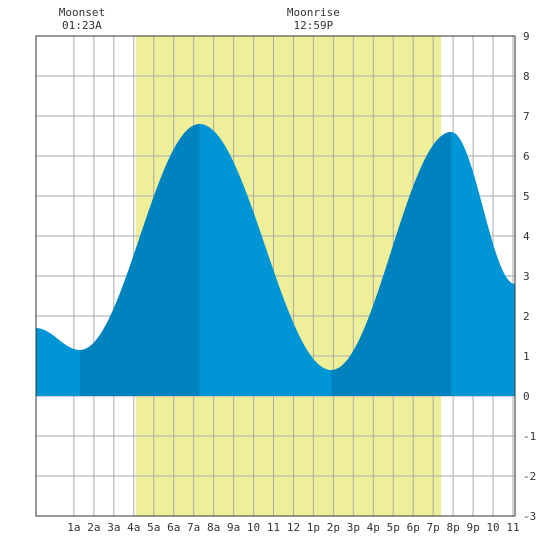 This screenshot has width=550, height=555. What do you see at coordinates (373, 527) in the screenshot?
I see `x-tick-label: 4p` at bounding box center [373, 527].